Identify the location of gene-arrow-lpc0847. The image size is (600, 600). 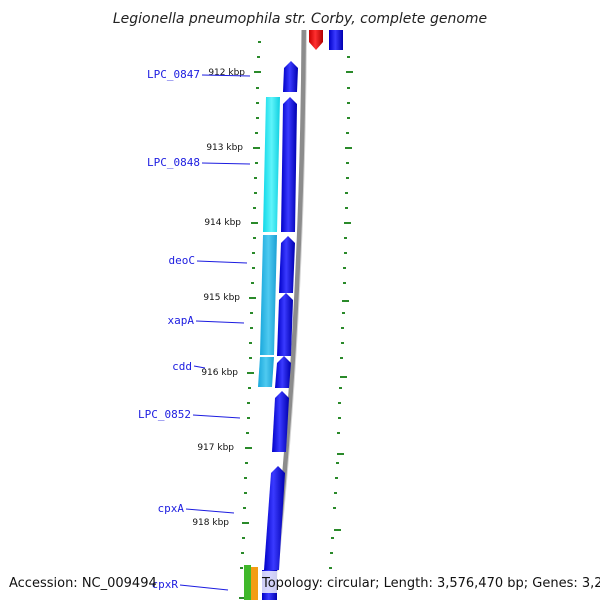
(290, 76).